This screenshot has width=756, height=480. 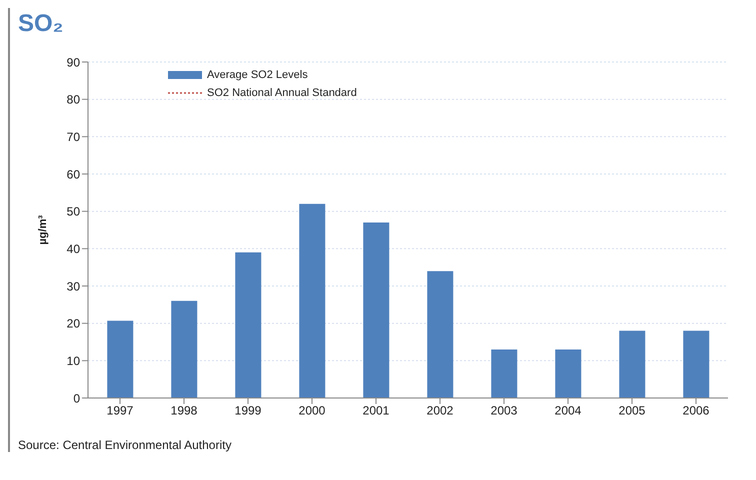 I want to click on x-tick-label: 2005, so click(x=632, y=411).